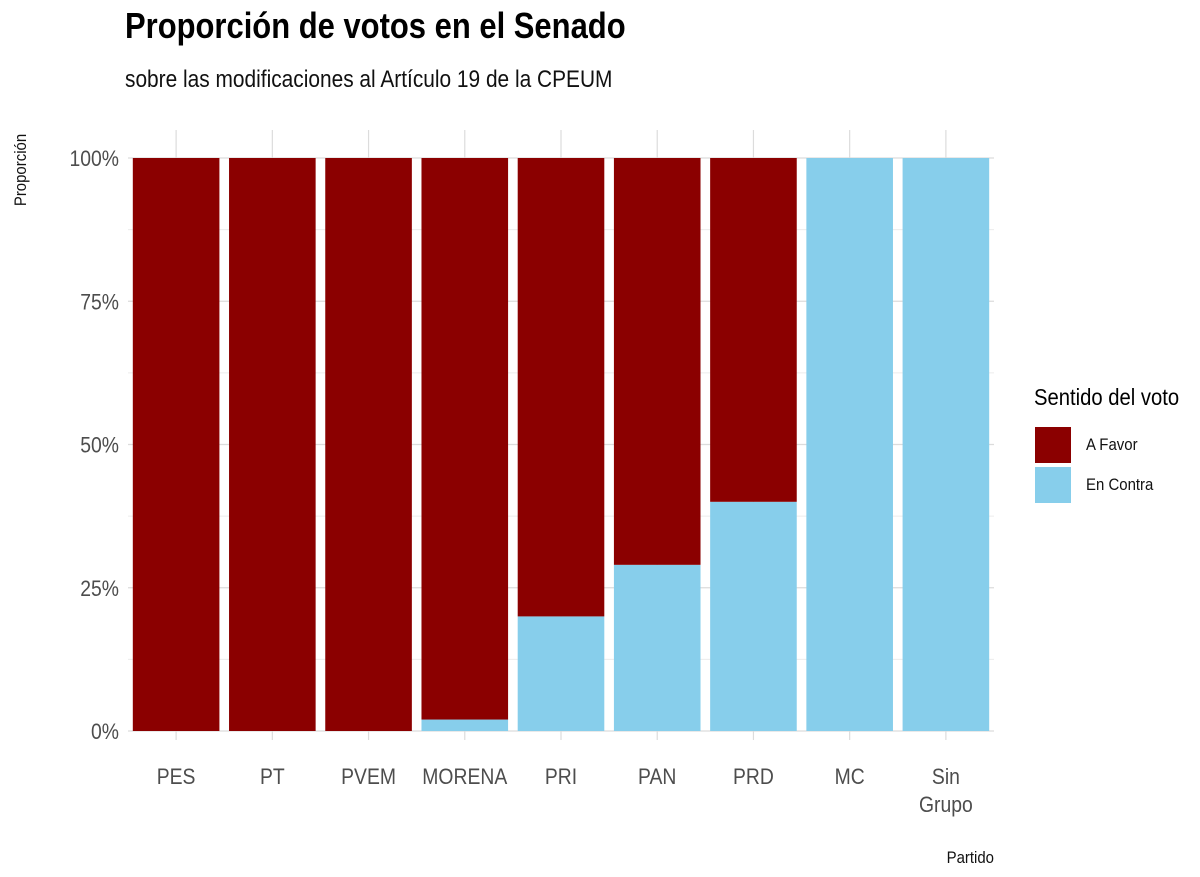 Image resolution: width=1200 pixels, height=877 pixels. Describe the element at coordinates (99, 589) in the screenshot. I see `y-tick-label: 25%` at that location.